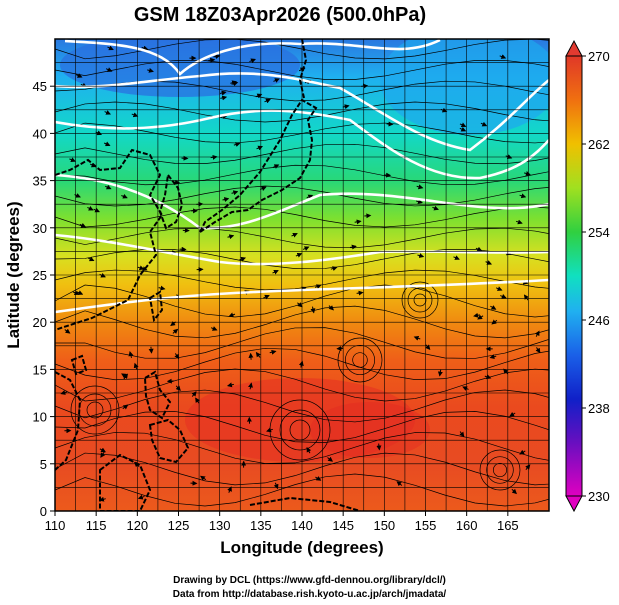 The width and height of the screenshot is (619, 605). What do you see at coordinates (40, 369) in the screenshot?
I see `y-tick-label: 15` at bounding box center [40, 369].